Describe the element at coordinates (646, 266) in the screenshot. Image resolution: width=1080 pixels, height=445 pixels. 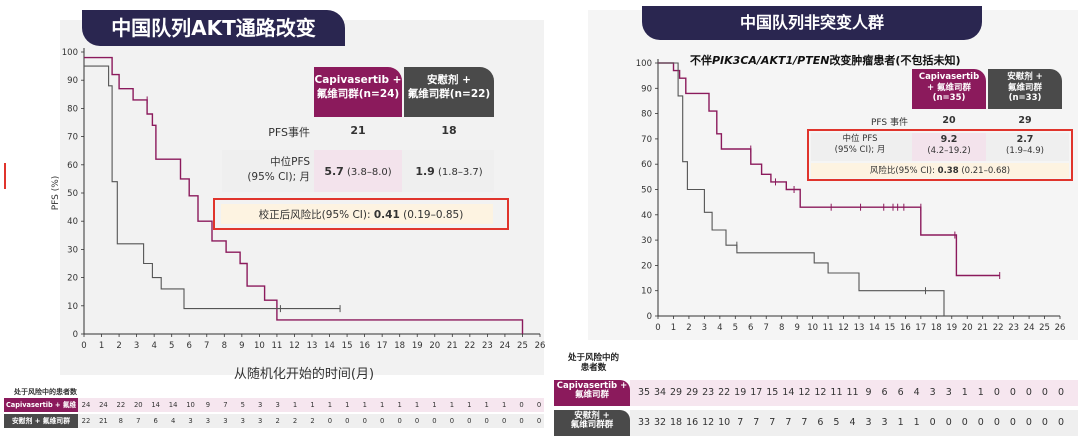
I see `right-y-tick-label: 20` at that location.